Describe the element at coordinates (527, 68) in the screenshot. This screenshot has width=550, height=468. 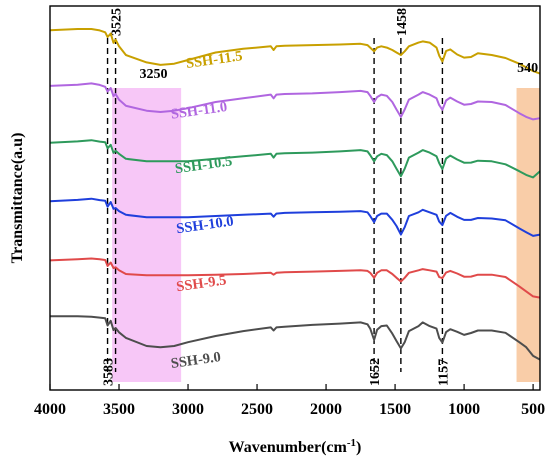
I see `annotation-label: 540` at that location.